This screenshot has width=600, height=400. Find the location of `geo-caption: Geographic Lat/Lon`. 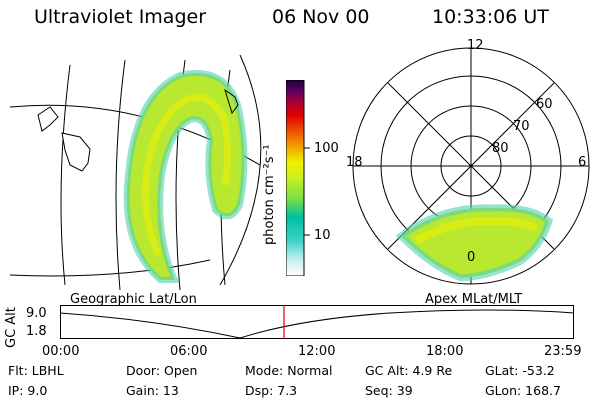

geo-caption: Geographic Lat/Lon is located at coordinates (133, 299).